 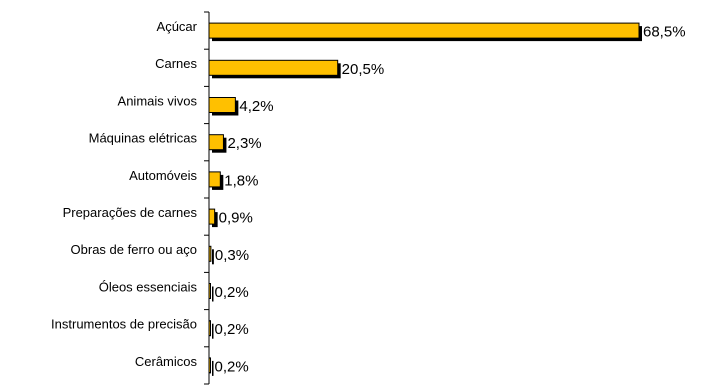 What do you see at coordinates (124, 324) in the screenshot?
I see `category-label: Instrumentos de precisão` at bounding box center [124, 324].